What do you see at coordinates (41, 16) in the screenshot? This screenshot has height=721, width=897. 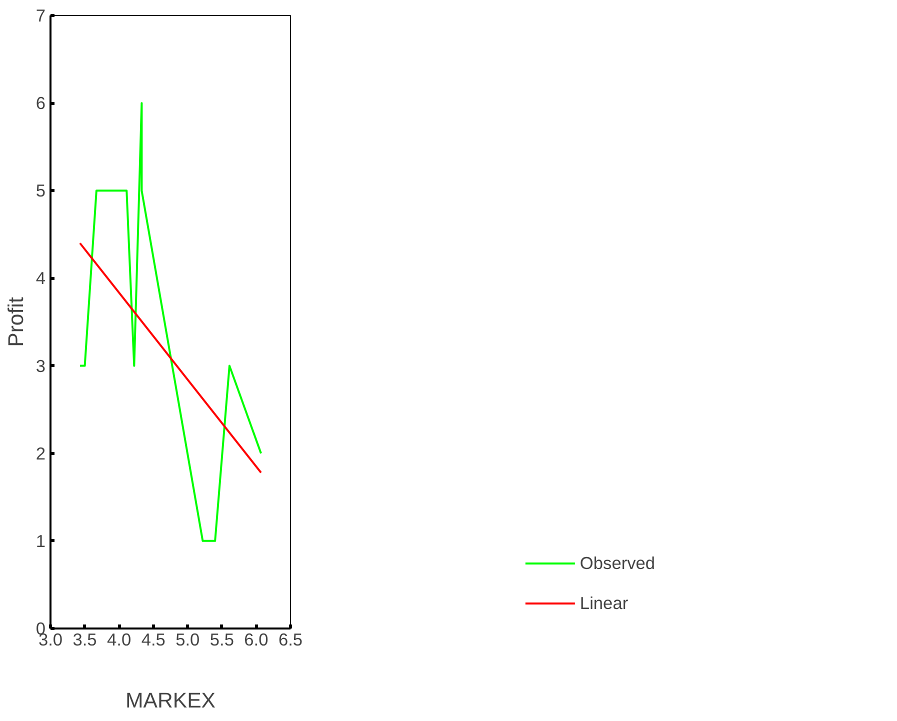 I see `y-tick-label: 7` at bounding box center [41, 16].